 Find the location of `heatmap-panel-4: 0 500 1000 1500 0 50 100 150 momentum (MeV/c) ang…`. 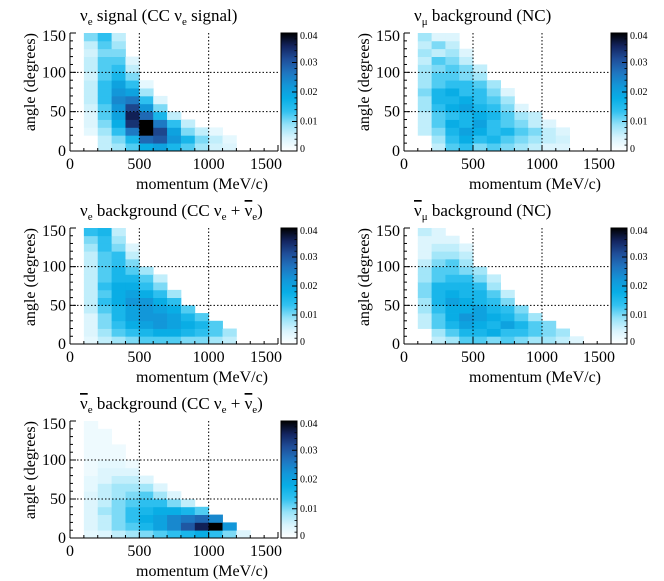

heatmap-panel-4: 0 500 1000 1500 0 50 100 150 momentum (MeV/c) ang… is located at coordinates (502, 293).